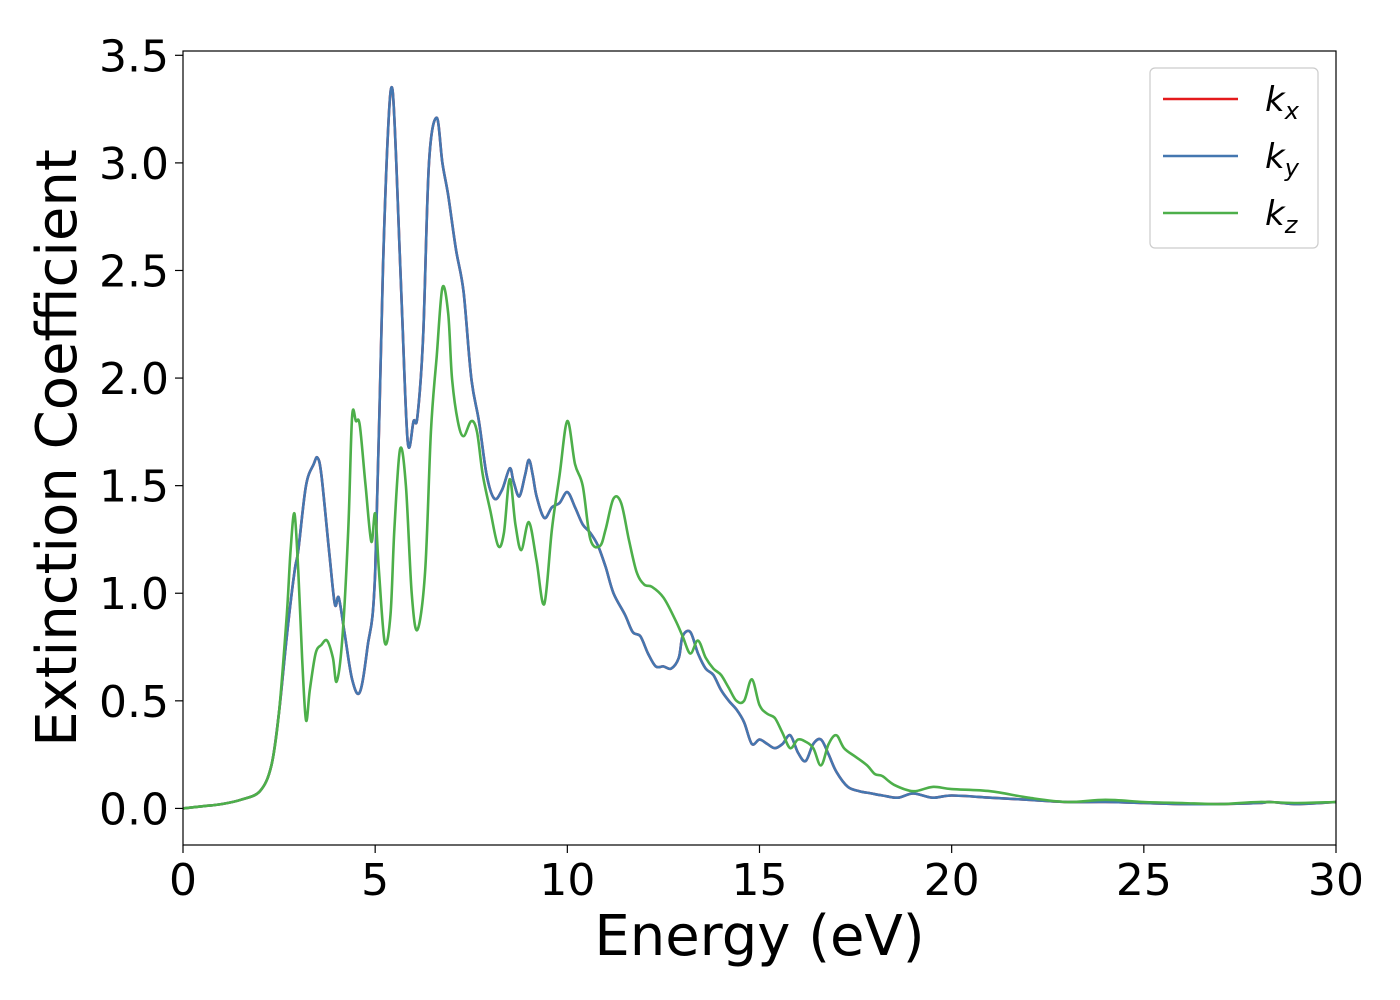  Describe the element at coordinates (1336, 880) in the screenshot. I see `x-tick-label: 30` at that location.